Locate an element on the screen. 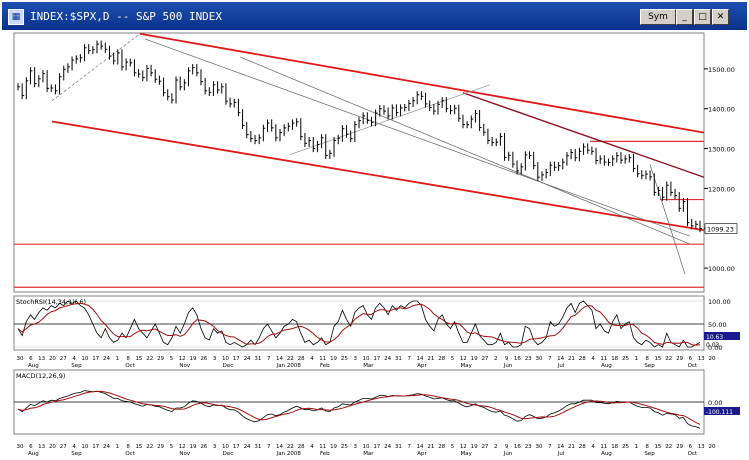 The width and height of the screenshot is (749, 460). last-value-box is located at coordinates (721, 228).